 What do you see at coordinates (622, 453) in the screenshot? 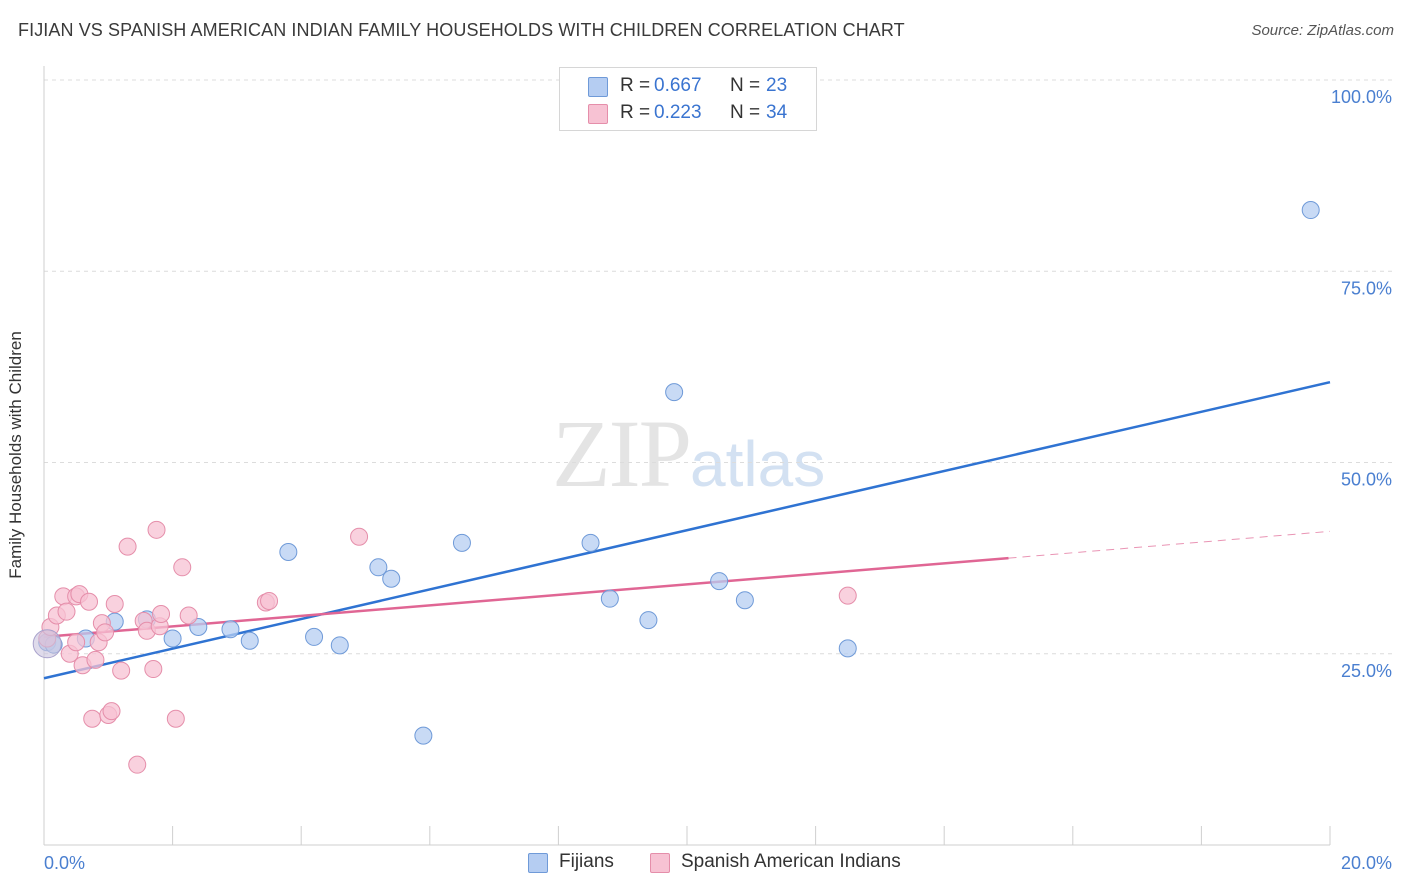
I see `watermark-zip: ZIP` at bounding box center [622, 453].